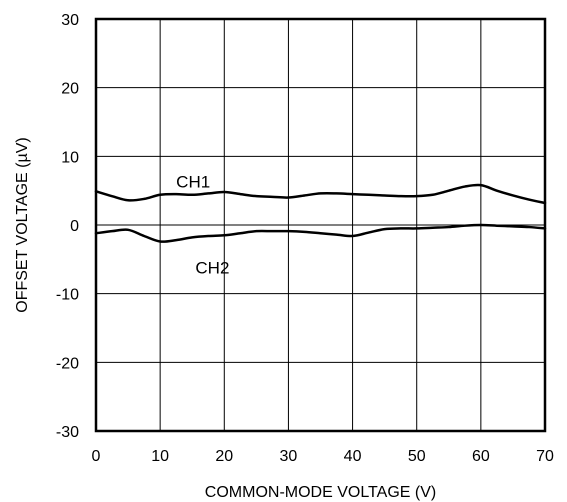 This screenshot has height=502, width=567. I want to click on series-line-ch1, so click(320, 194).